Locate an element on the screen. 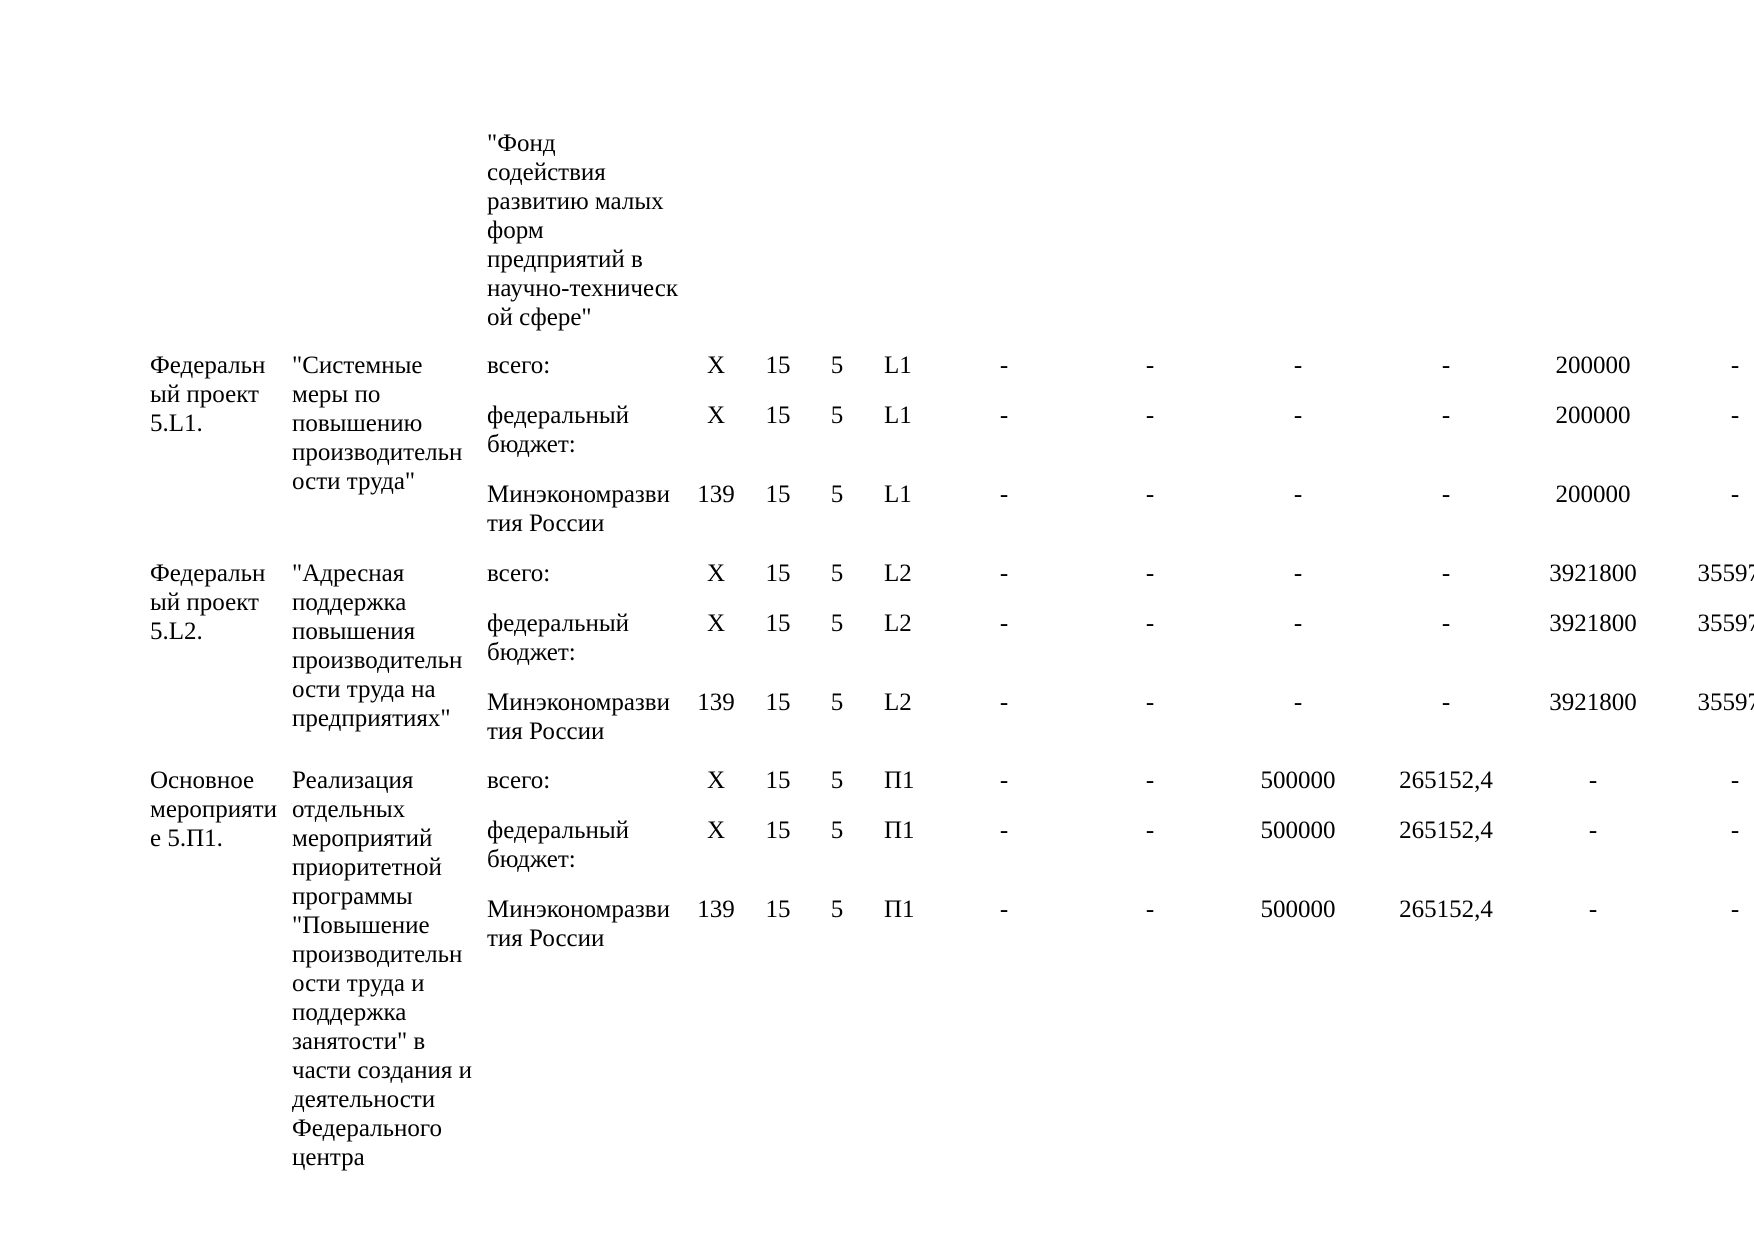  item-code: Федеральн ый проект 5.L2. is located at coordinates (208, 602).